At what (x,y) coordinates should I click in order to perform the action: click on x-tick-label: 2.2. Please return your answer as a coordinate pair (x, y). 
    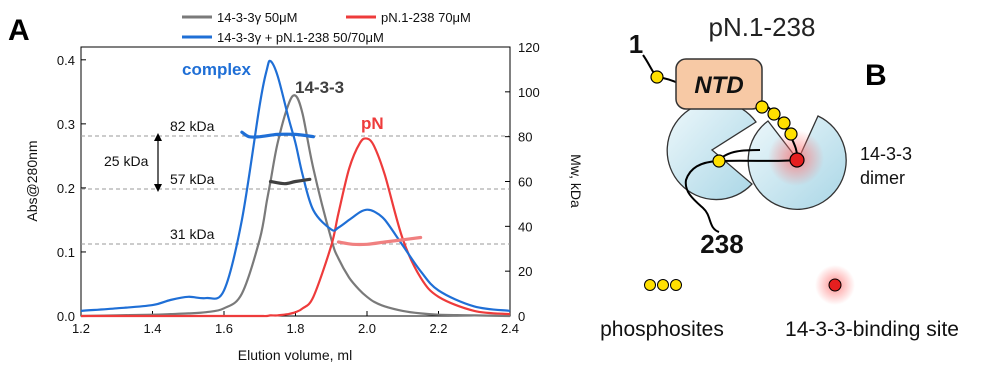
    Looking at the image, I should click on (438, 328).